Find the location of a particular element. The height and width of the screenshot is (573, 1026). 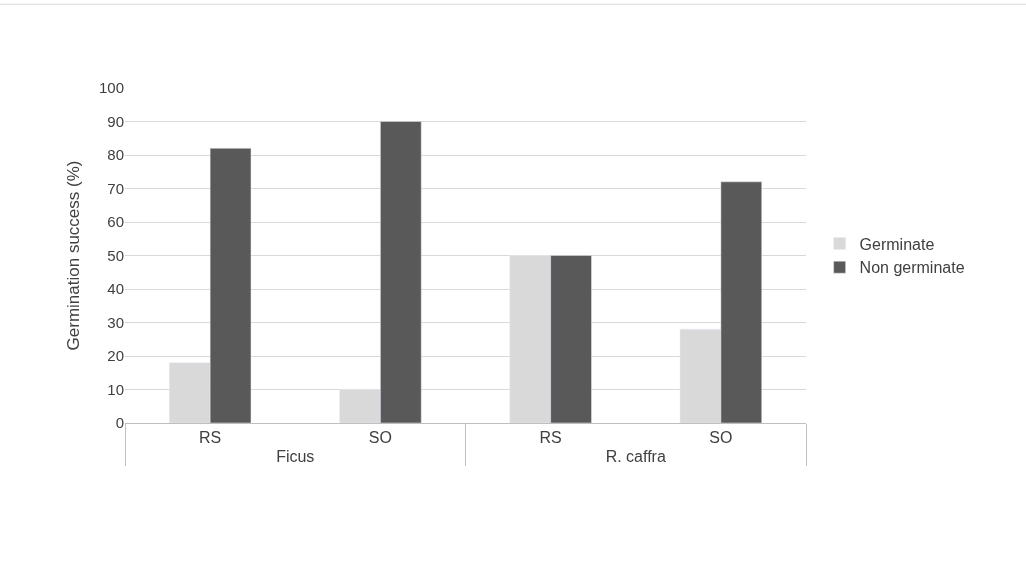

y-tick-label: 70 is located at coordinates (115, 188).